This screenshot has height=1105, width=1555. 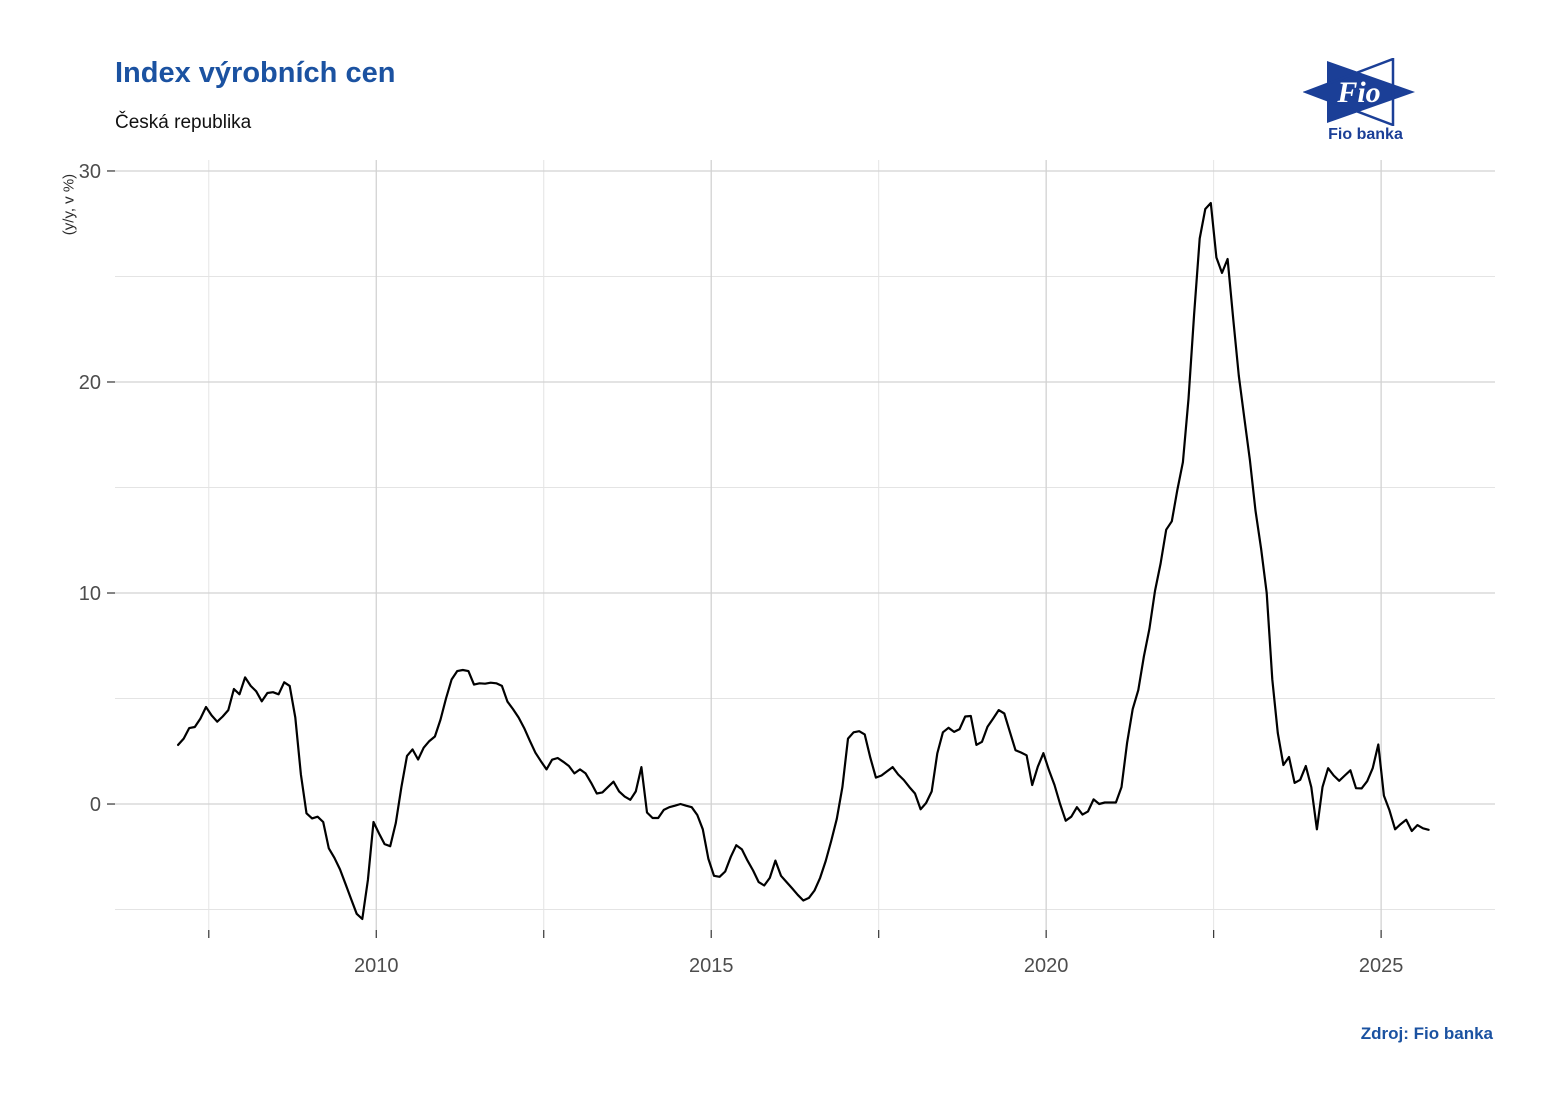 What do you see at coordinates (1426, 1033) in the screenshot?
I see `source-label: Zdroj: Fio banka` at bounding box center [1426, 1033].